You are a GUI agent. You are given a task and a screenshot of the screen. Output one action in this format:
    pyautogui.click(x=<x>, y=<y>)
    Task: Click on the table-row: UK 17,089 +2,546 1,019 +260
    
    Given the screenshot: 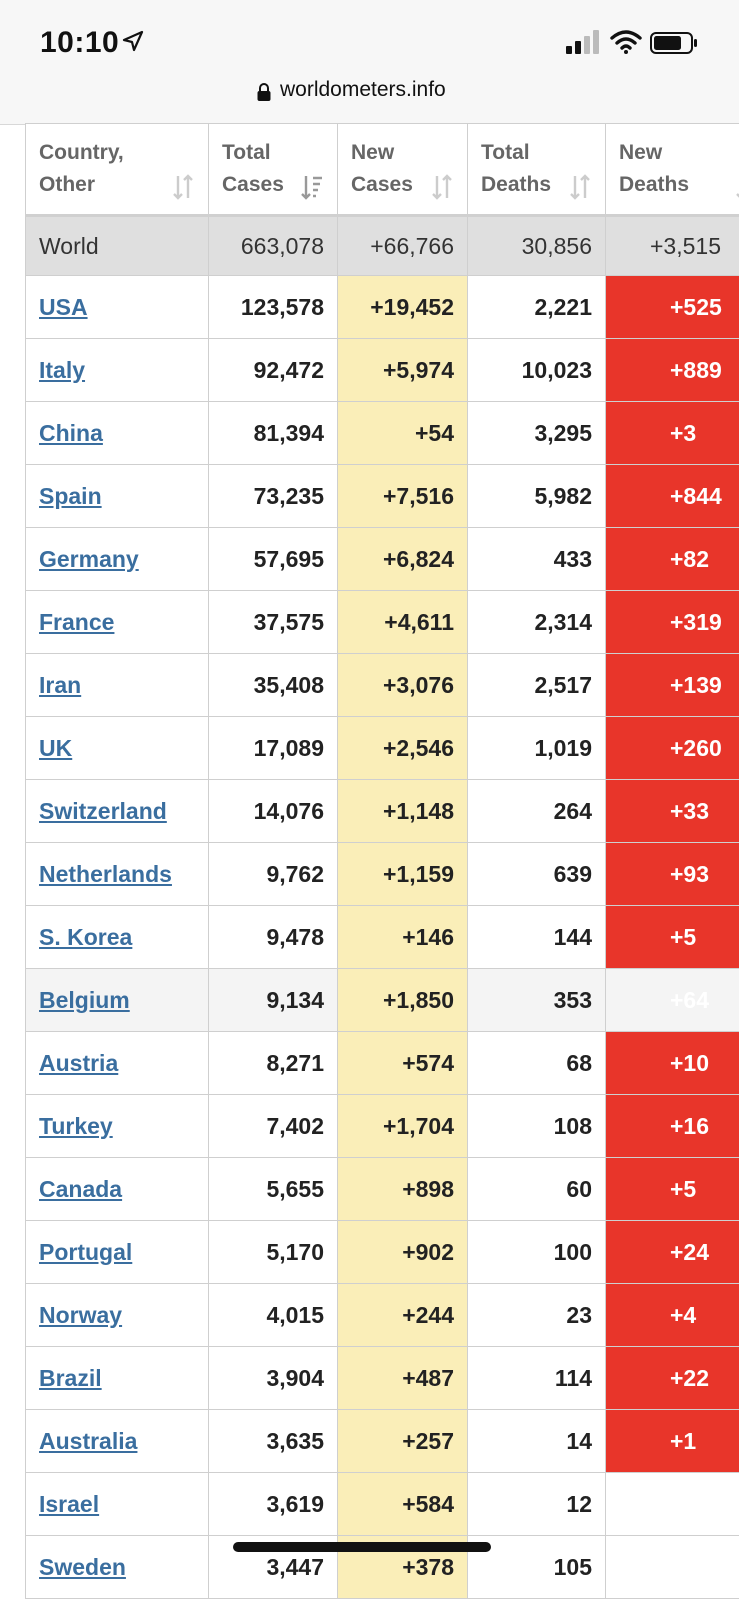 What is the action you would take?
    pyautogui.click(x=382, y=748)
    